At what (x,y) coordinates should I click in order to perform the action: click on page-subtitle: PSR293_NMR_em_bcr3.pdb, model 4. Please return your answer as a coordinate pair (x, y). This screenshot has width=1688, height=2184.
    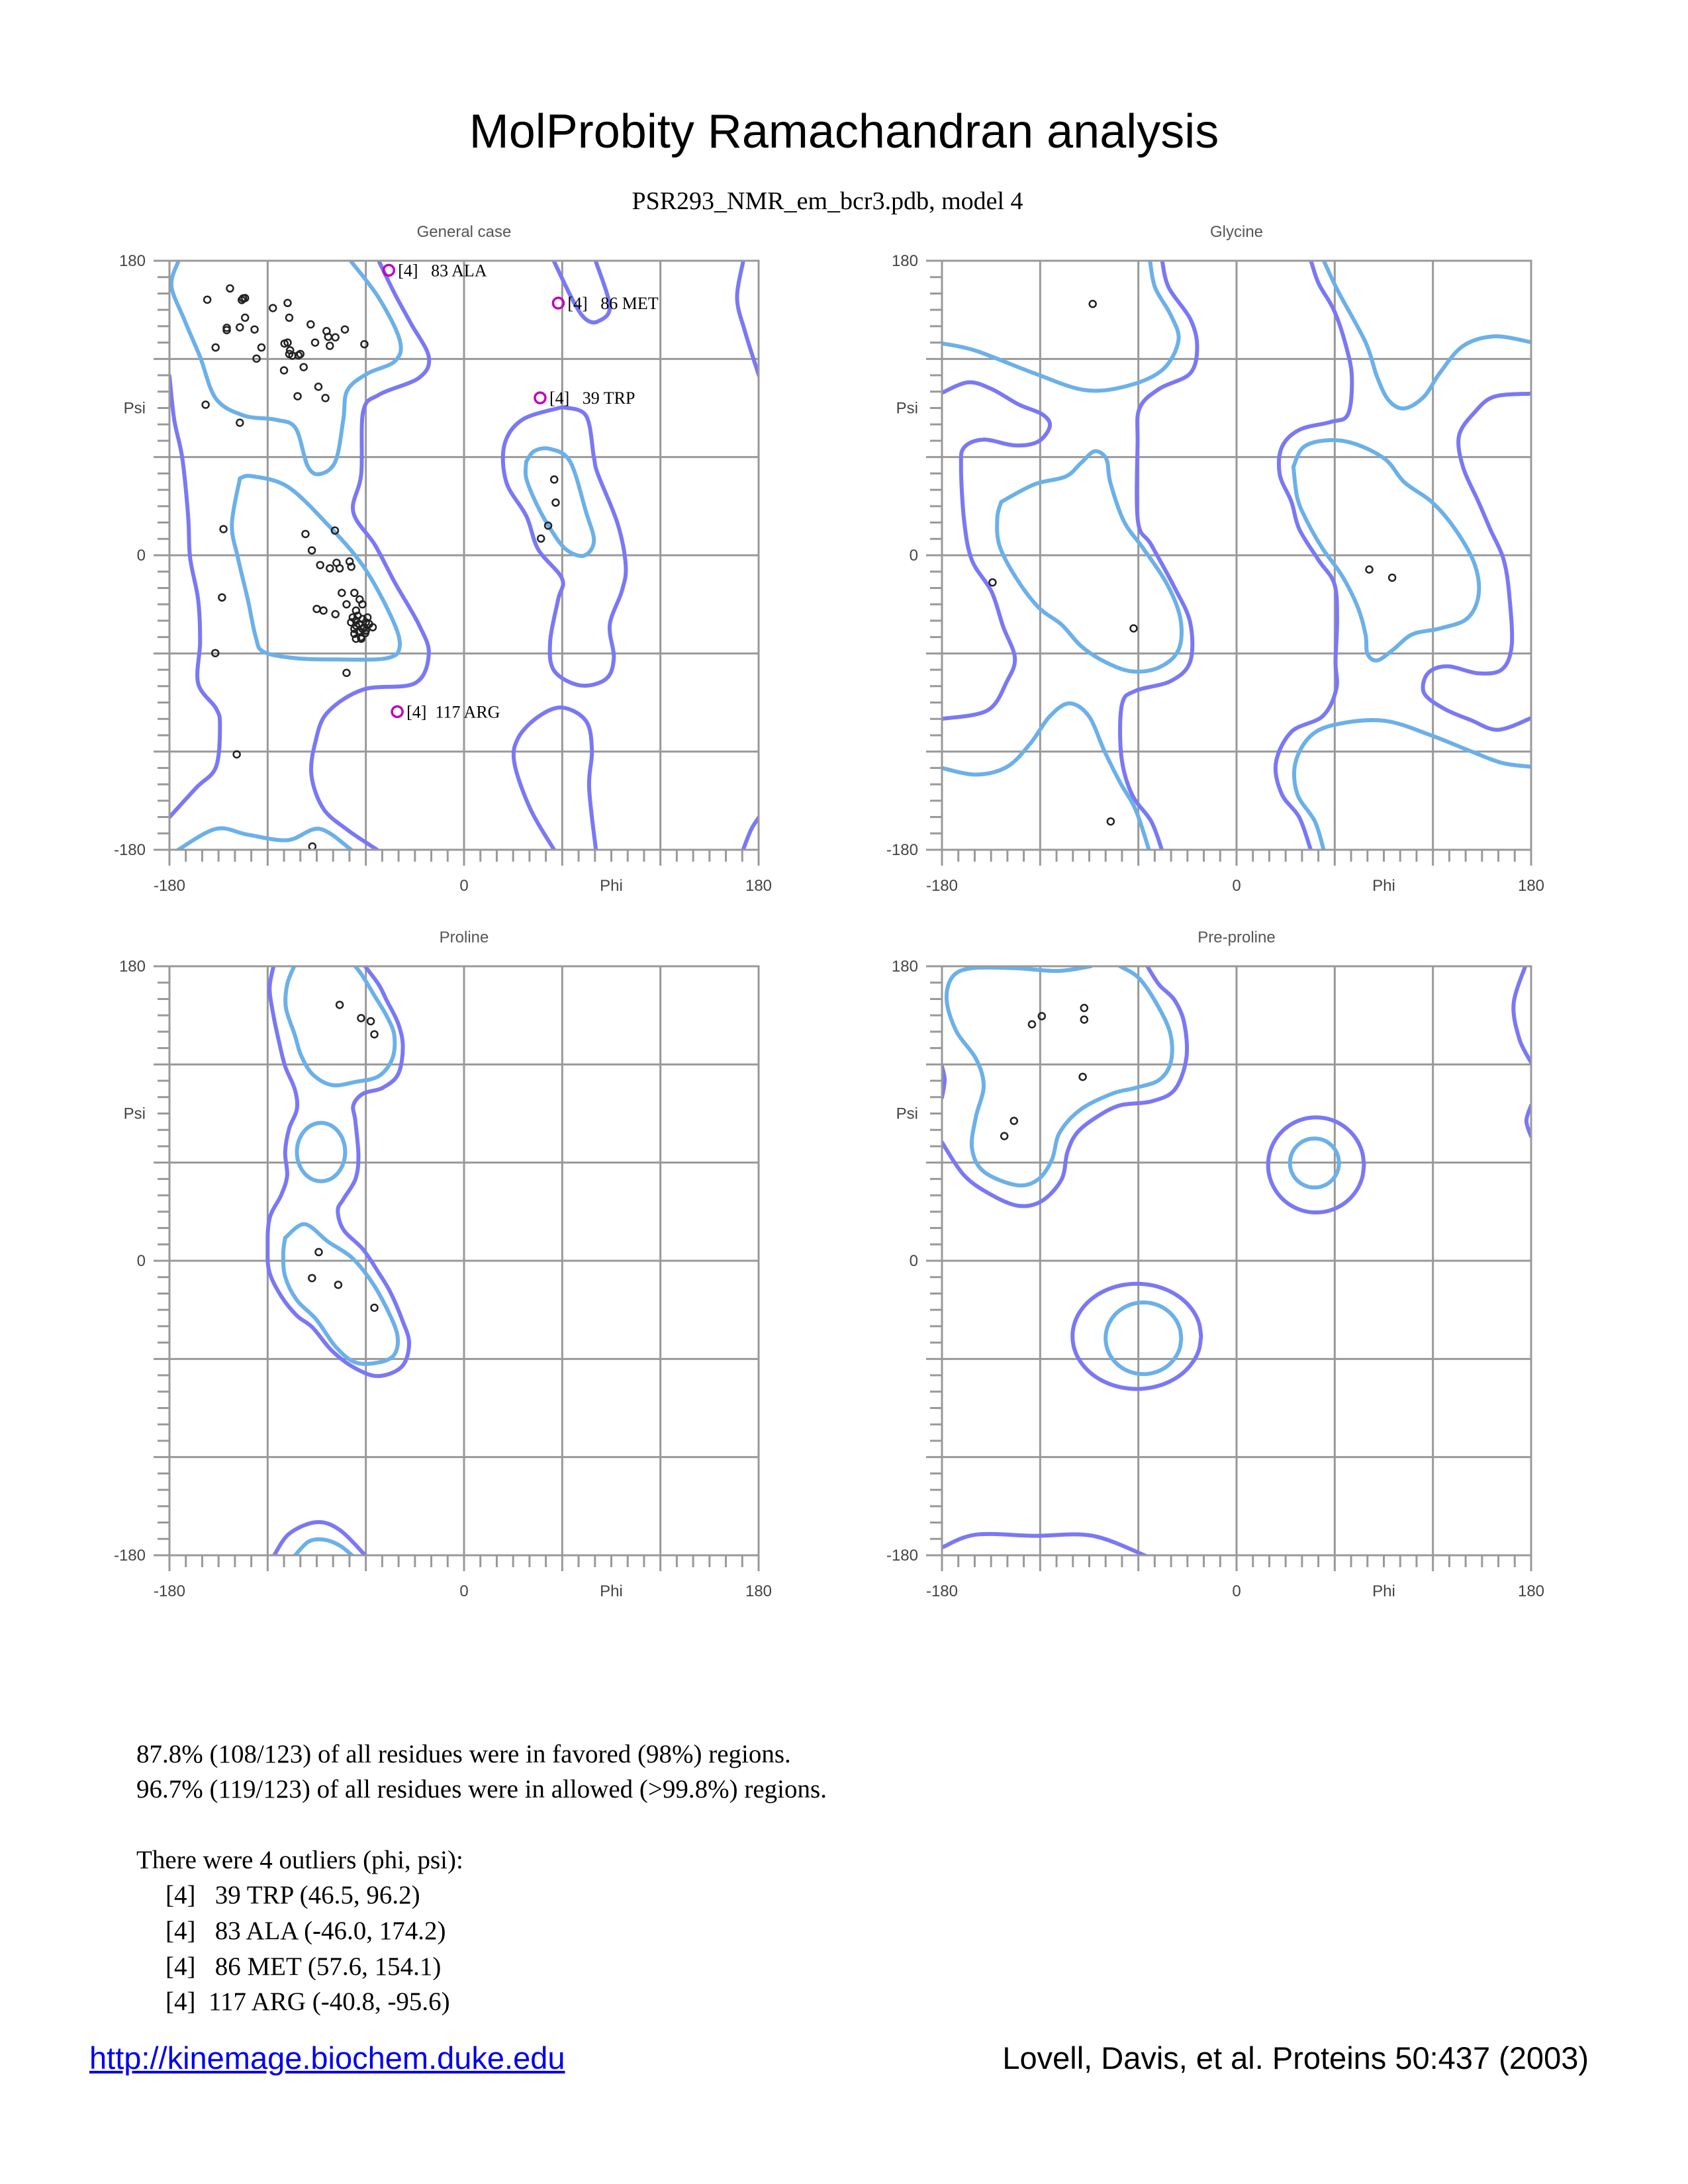
    Looking at the image, I should click on (827, 201).